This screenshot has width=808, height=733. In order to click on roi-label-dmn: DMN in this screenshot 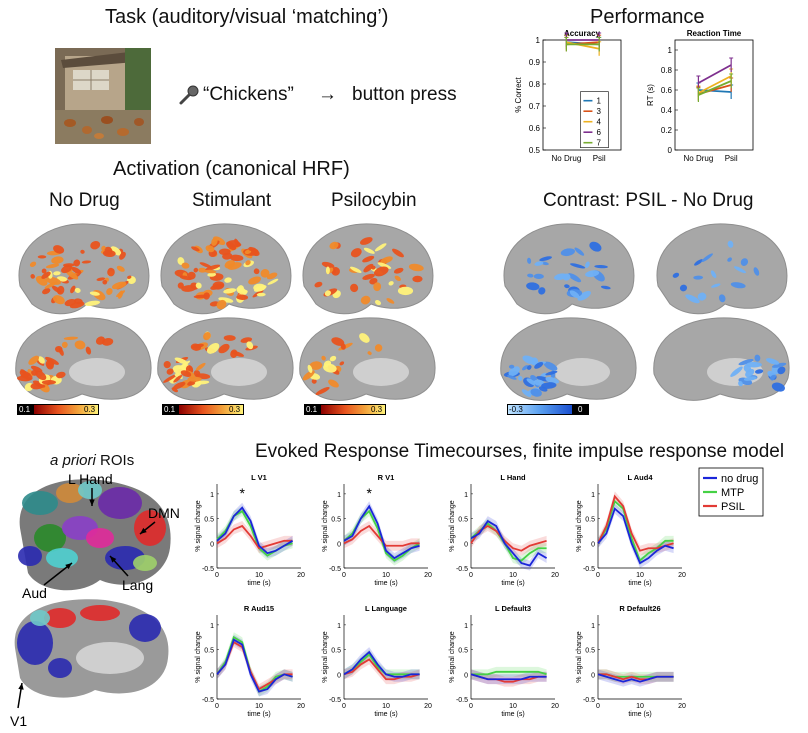, I will do `click(164, 513)`.